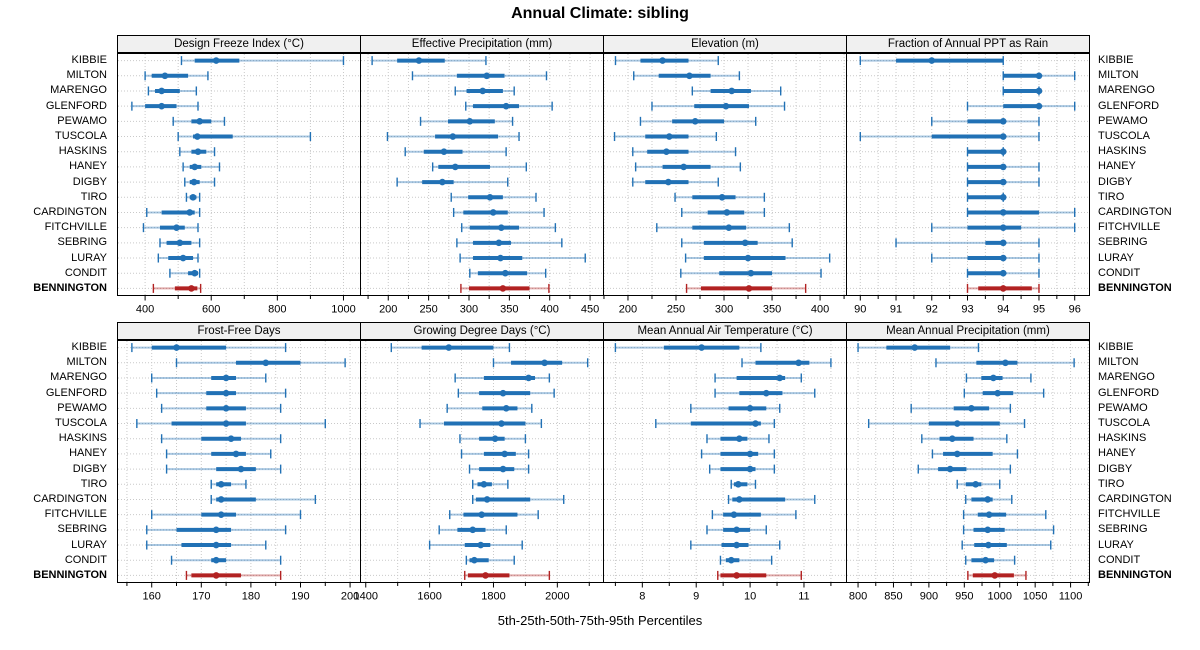 Image resolution: width=1200 pixels, height=650 pixels. I want to click on axis-tick-label: 1000, so click(999, 597).